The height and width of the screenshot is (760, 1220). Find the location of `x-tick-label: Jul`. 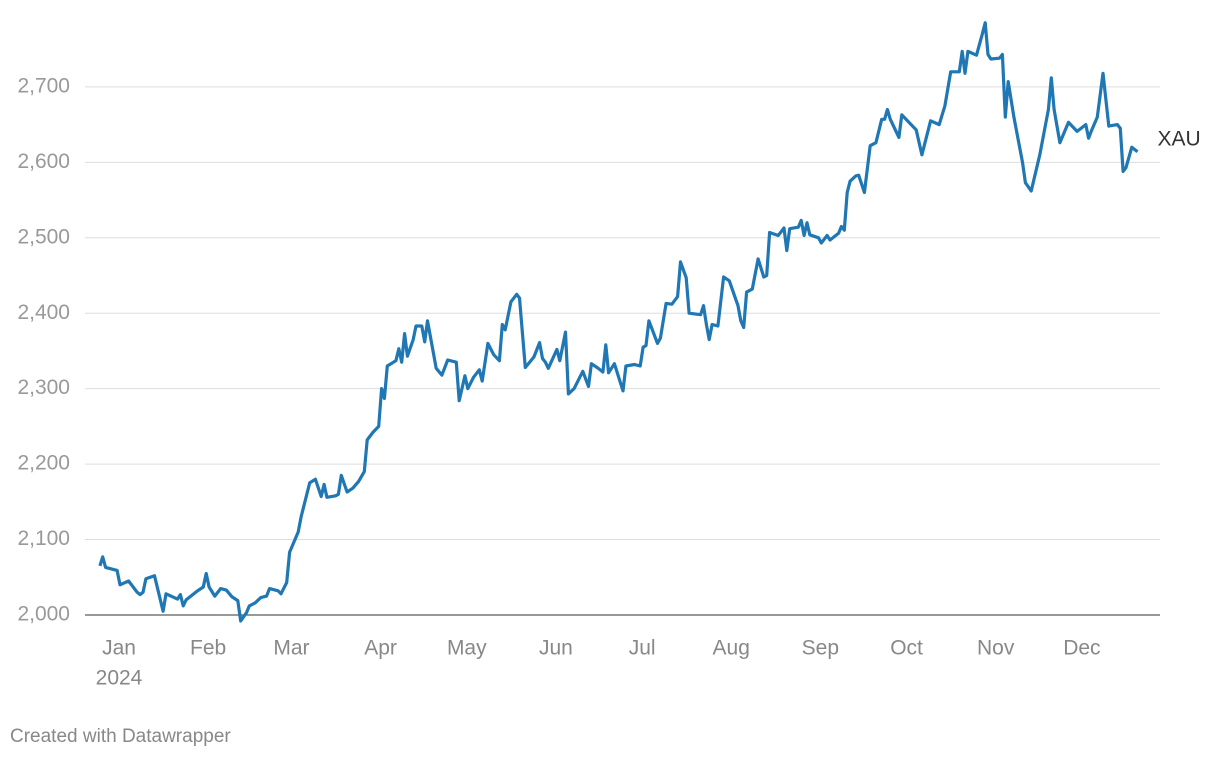

x-tick-label: Jul is located at coordinates (642, 648).